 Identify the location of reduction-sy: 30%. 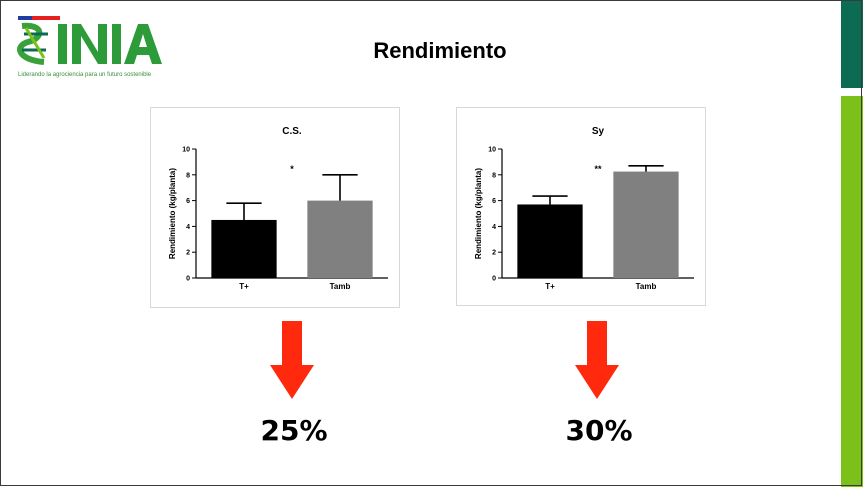
(599, 430).